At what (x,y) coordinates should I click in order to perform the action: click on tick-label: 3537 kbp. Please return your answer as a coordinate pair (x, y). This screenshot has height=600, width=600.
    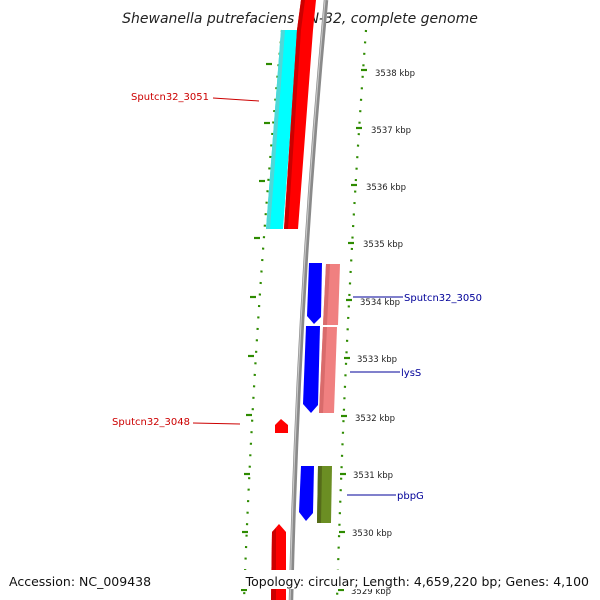
    Looking at the image, I should click on (391, 131).